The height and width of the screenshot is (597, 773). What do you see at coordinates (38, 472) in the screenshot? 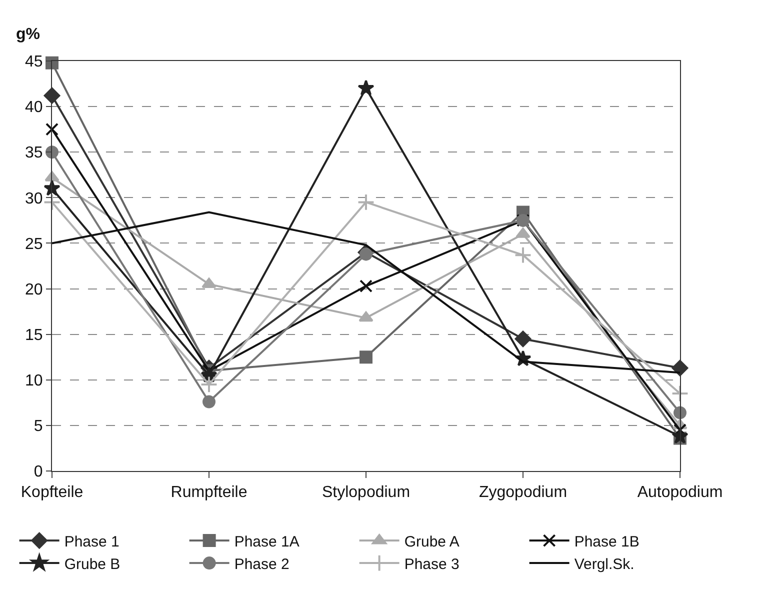
I see `y-tick-label: 0` at bounding box center [38, 472].